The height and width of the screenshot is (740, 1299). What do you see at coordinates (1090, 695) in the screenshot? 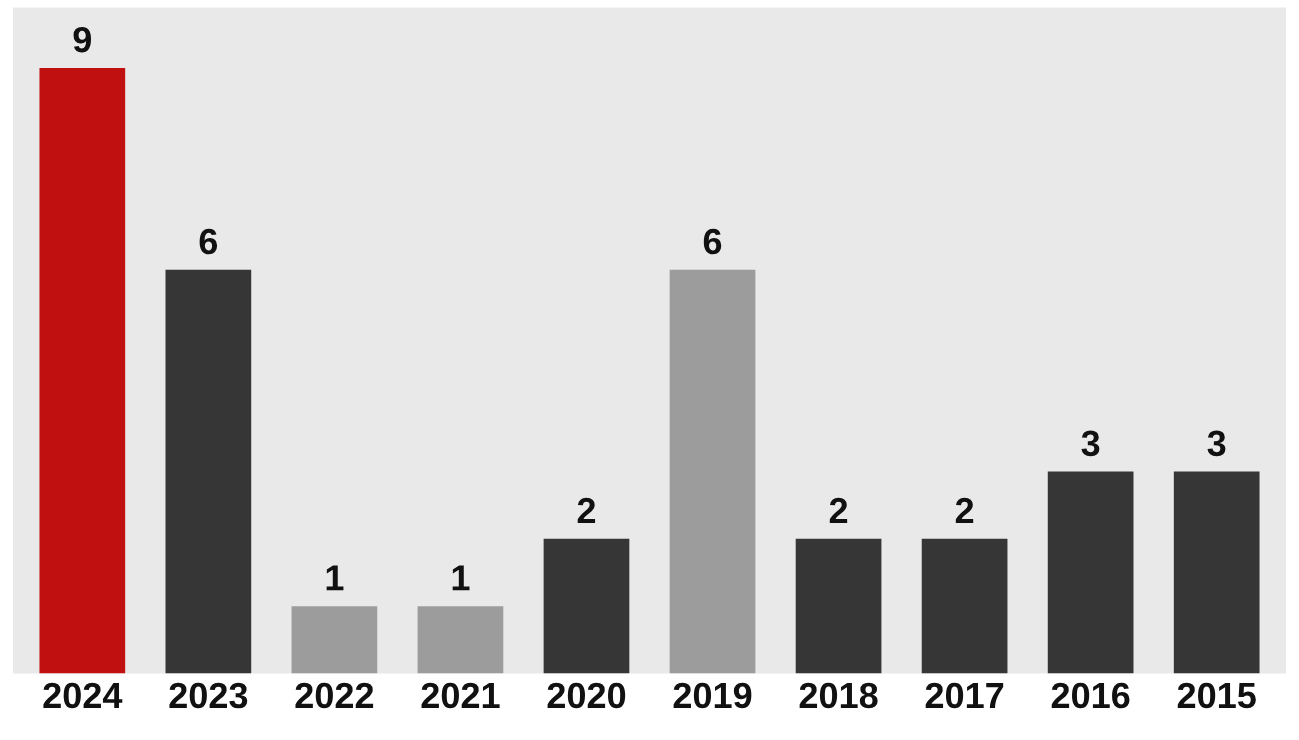
I see `x-tick-label: 2016` at bounding box center [1090, 695].